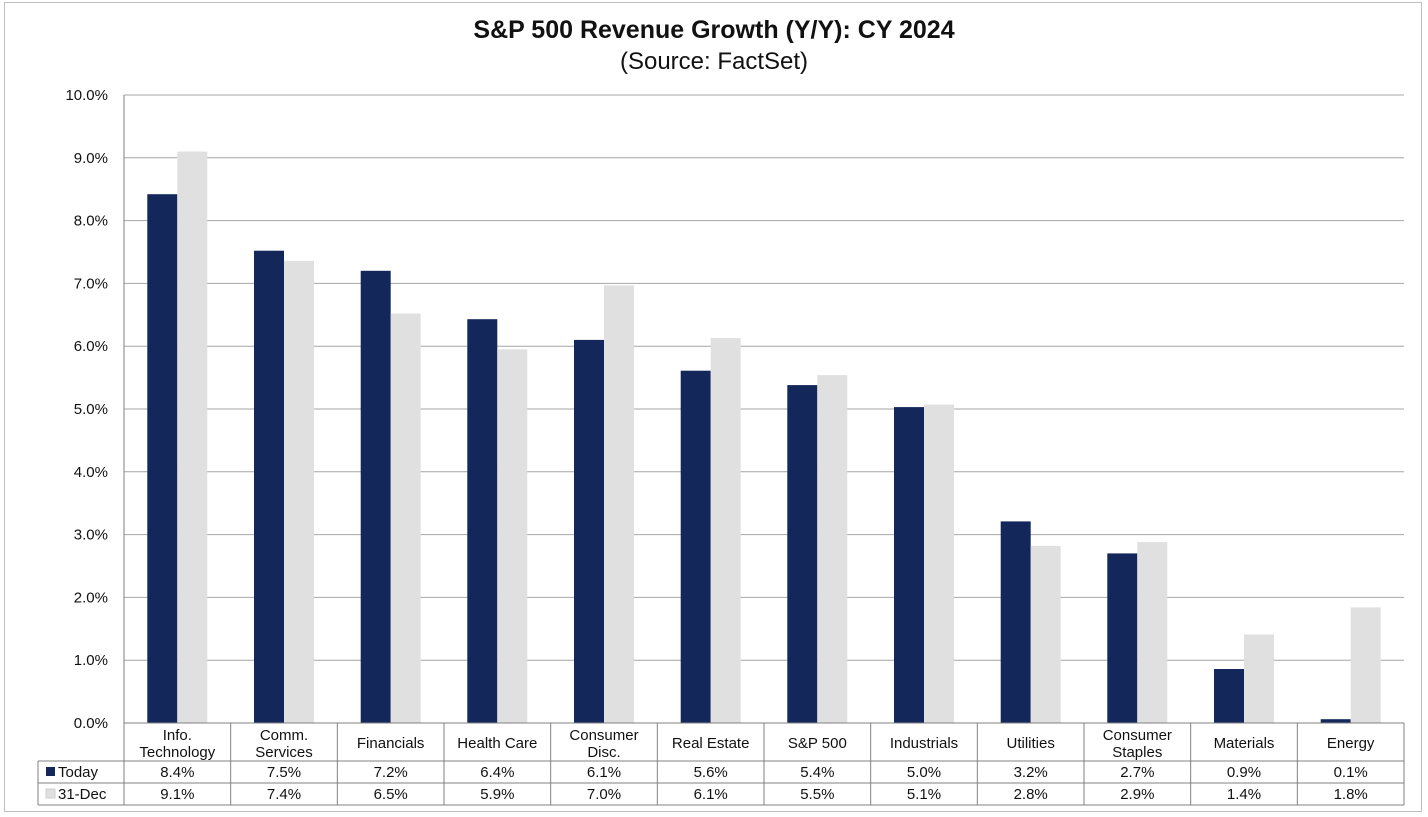  What do you see at coordinates (91, 723) in the screenshot?
I see `y-tick-label: 0.0%` at bounding box center [91, 723].